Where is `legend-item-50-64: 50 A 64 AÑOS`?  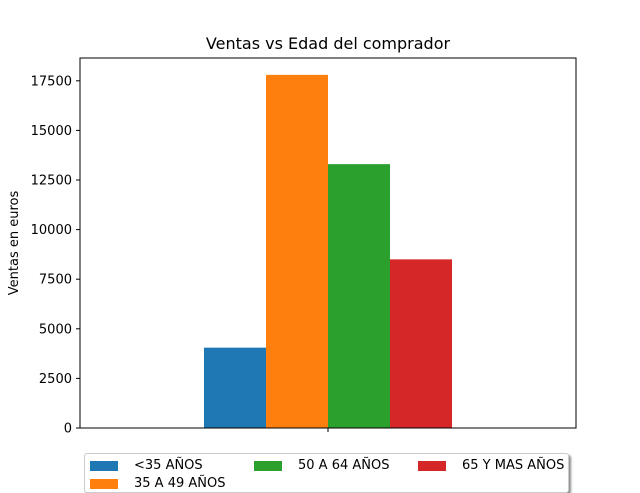
legend-item-50-64: 50 A 64 AÑOS is located at coordinates (321, 465).